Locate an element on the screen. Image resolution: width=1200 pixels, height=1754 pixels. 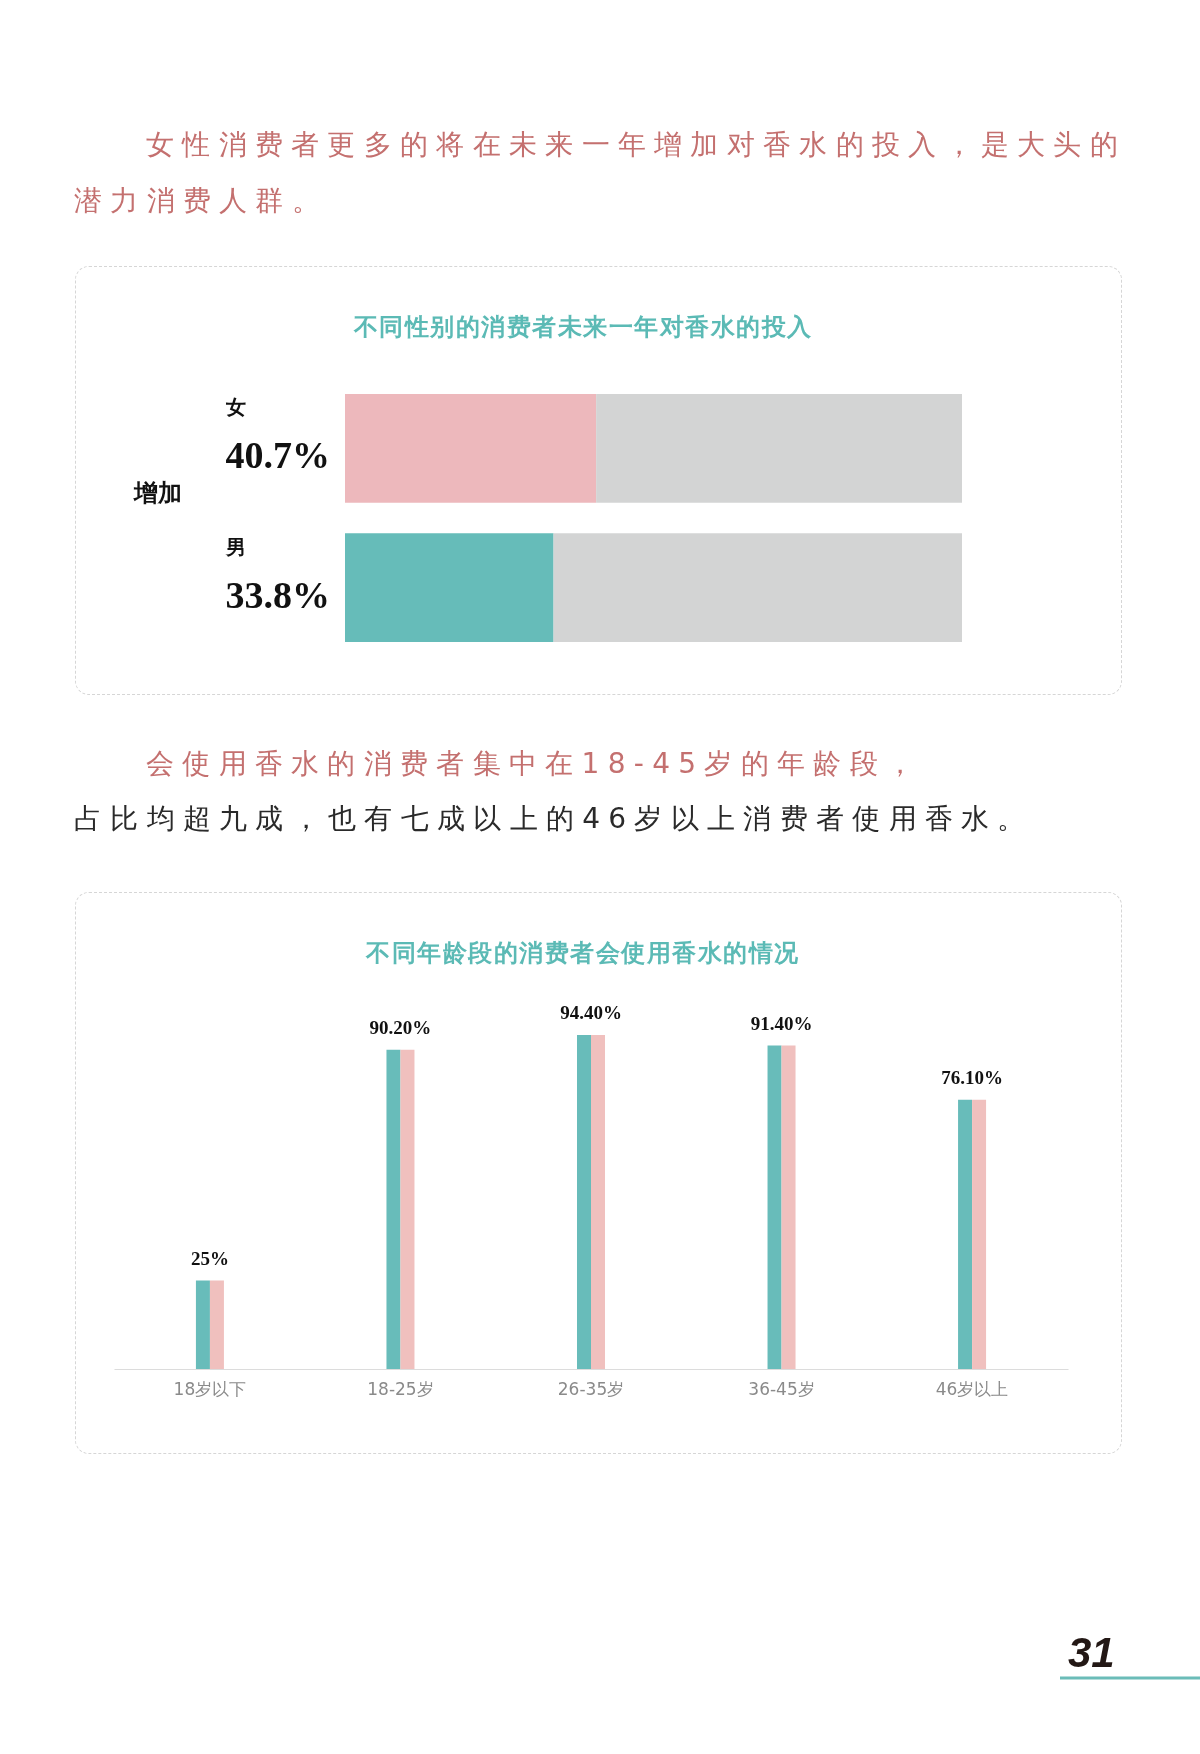
chart-title: 不同性别的消费者未来一年对香水的投入 is located at coordinates (583, 327).